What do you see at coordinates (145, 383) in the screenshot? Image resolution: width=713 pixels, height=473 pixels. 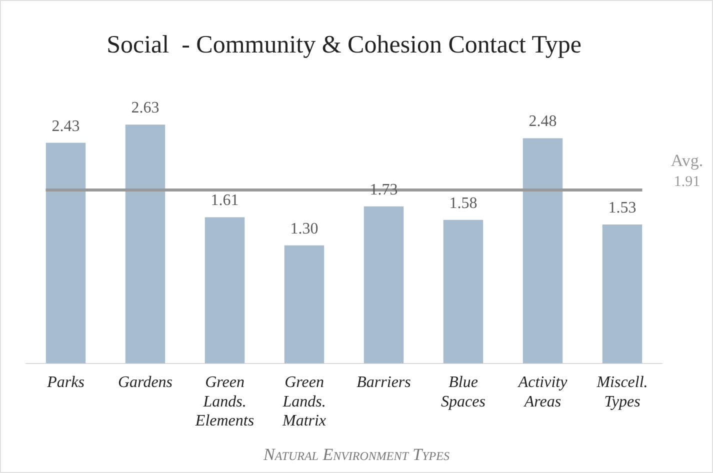 I see `x-tick-label: Gardens` at bounding box center [145, 383].